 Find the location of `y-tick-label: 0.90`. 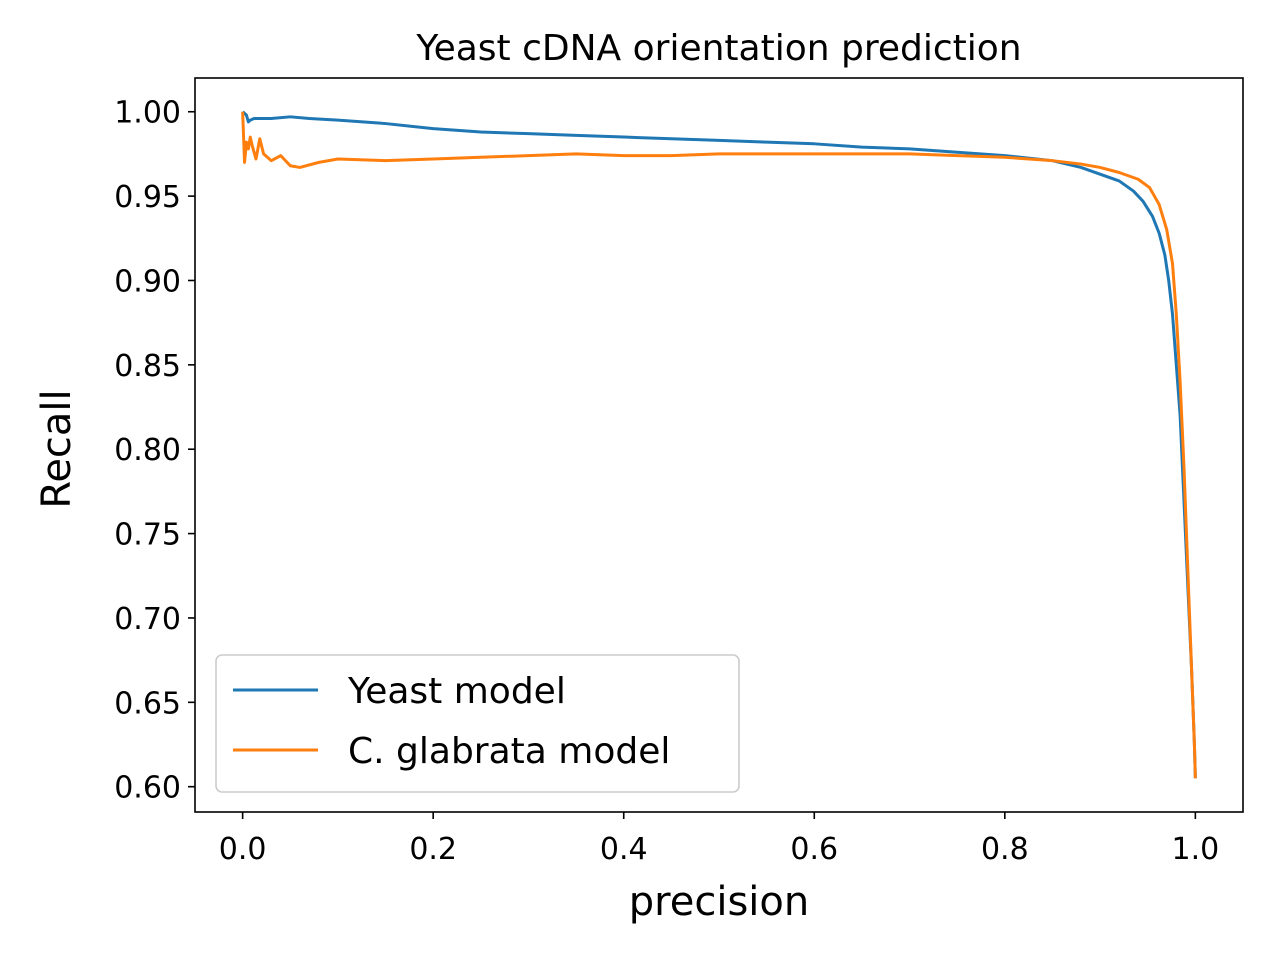

y-tick-label: 0.90 is located at coordinates (147, 281).